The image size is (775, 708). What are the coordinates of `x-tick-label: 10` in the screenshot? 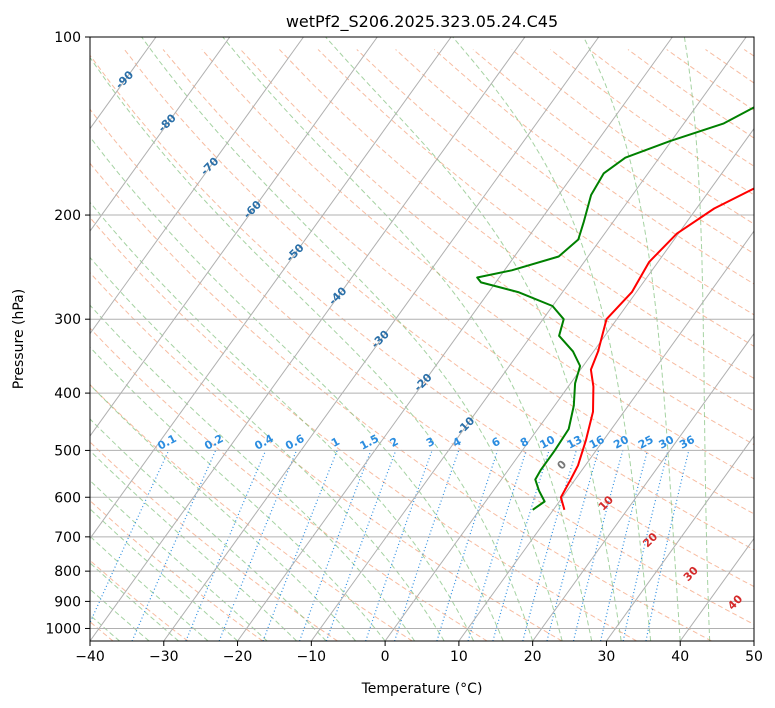 It's located at (459, 657).